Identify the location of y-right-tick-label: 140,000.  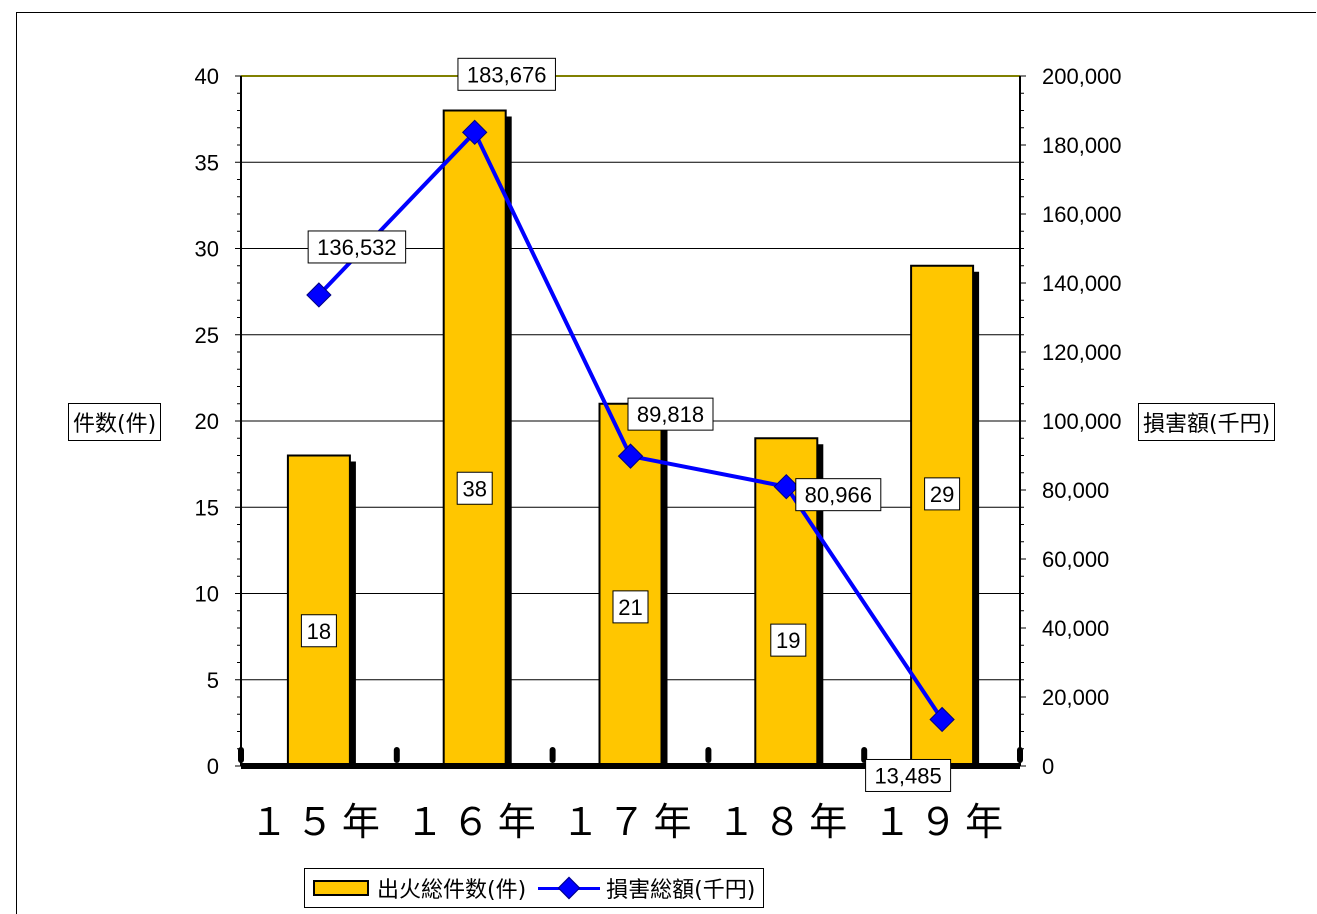
(1082, 283).